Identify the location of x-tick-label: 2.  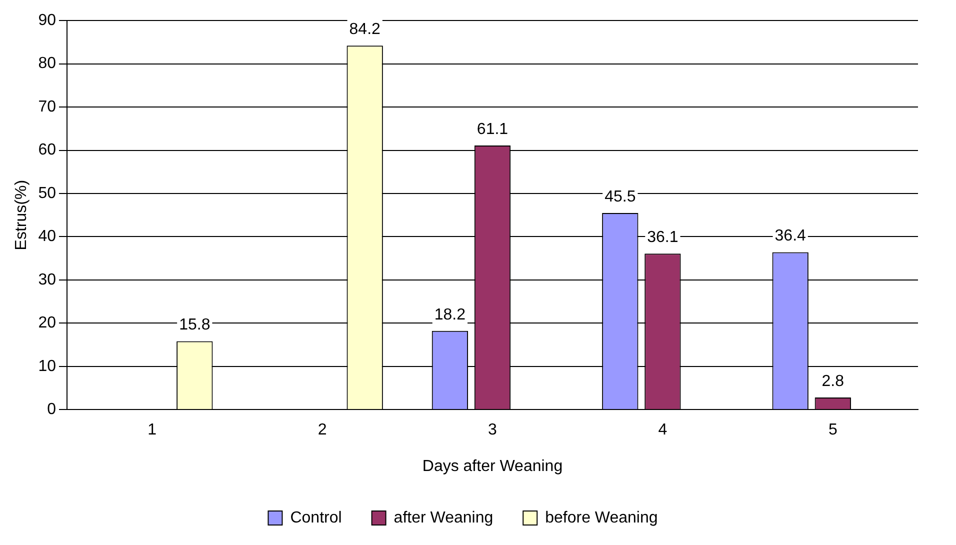
(322, 430).